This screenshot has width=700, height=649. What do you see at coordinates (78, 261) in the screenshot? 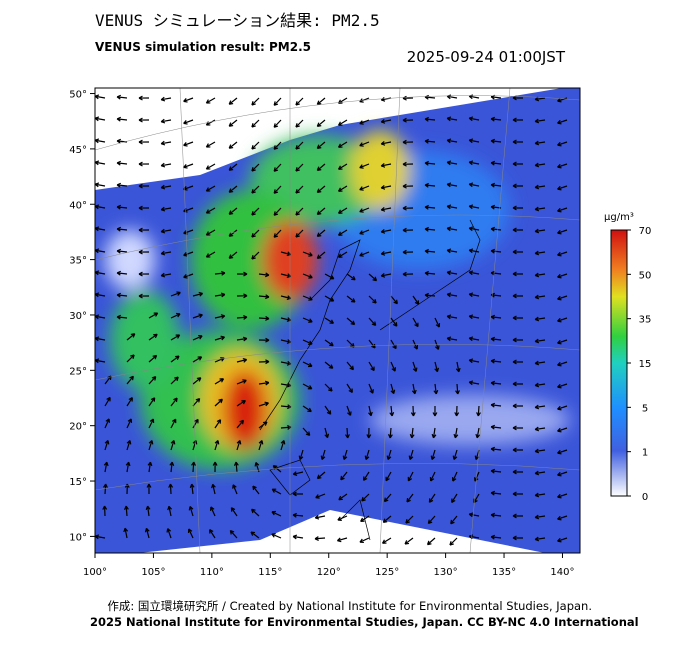
I see `y-tick-label: 35°` at bounding box center [78, 261].